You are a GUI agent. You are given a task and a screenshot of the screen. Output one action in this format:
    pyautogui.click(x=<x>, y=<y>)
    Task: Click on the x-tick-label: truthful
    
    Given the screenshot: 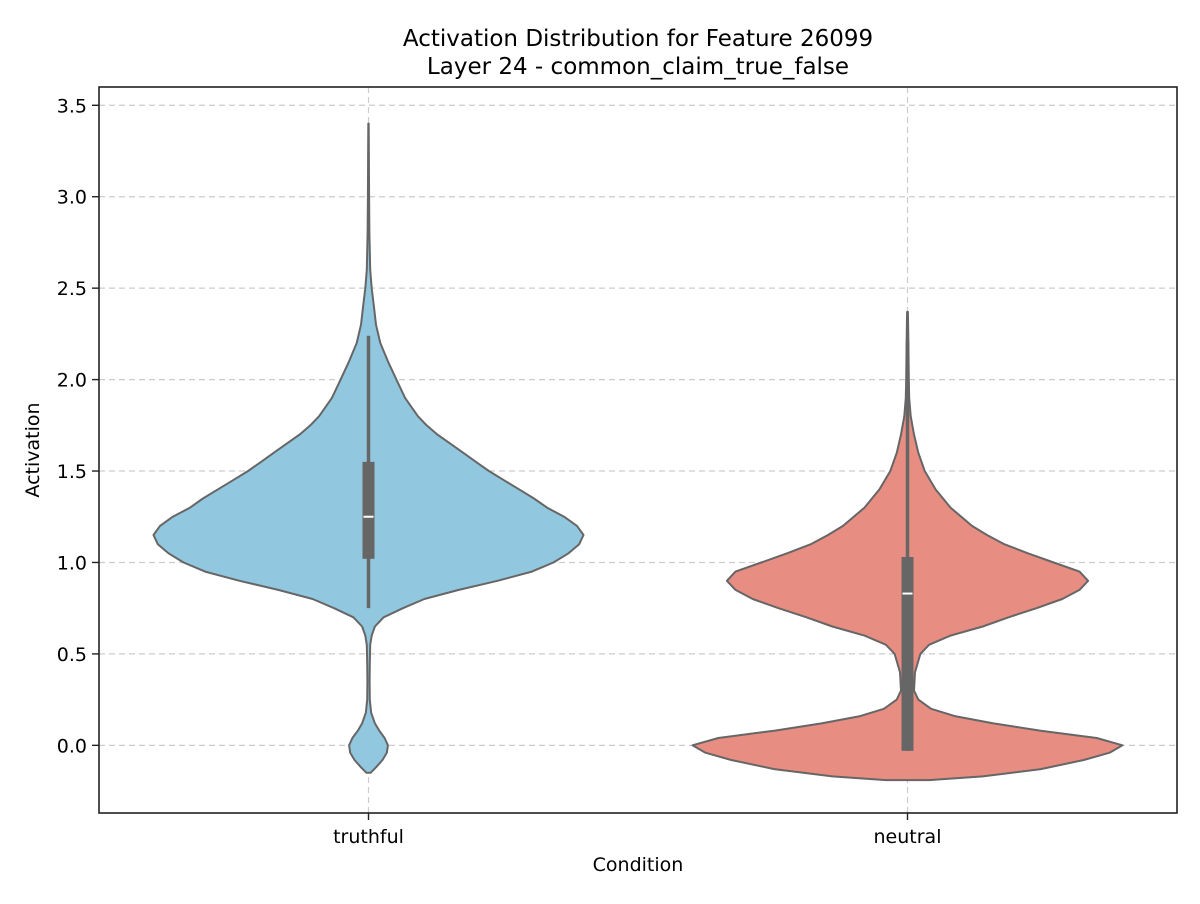 What is the action you would take?
    pyautogui.click(x=368, y=837)
    